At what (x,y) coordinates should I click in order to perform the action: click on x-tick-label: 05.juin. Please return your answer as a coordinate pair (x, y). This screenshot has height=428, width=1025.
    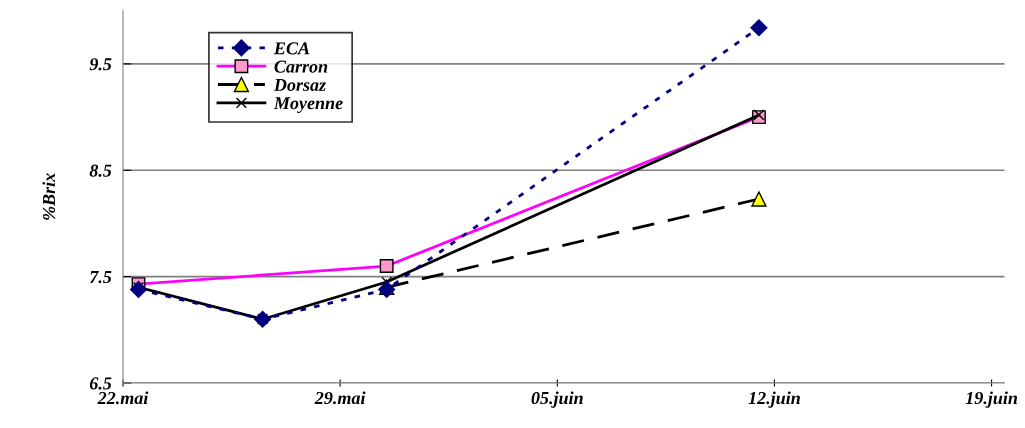
    Looking at the image, I should click on (557, 399).